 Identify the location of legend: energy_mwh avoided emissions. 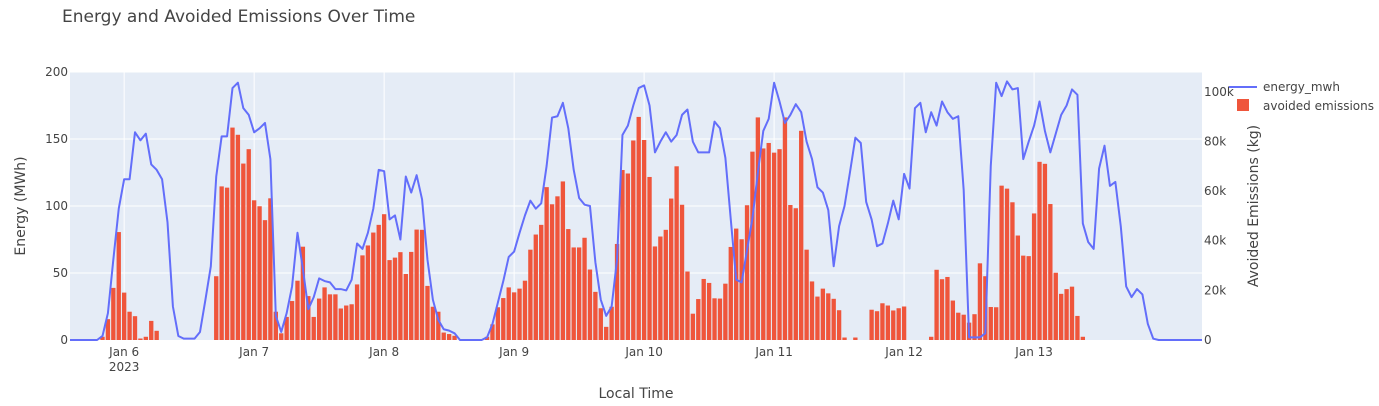
(1301, 96).